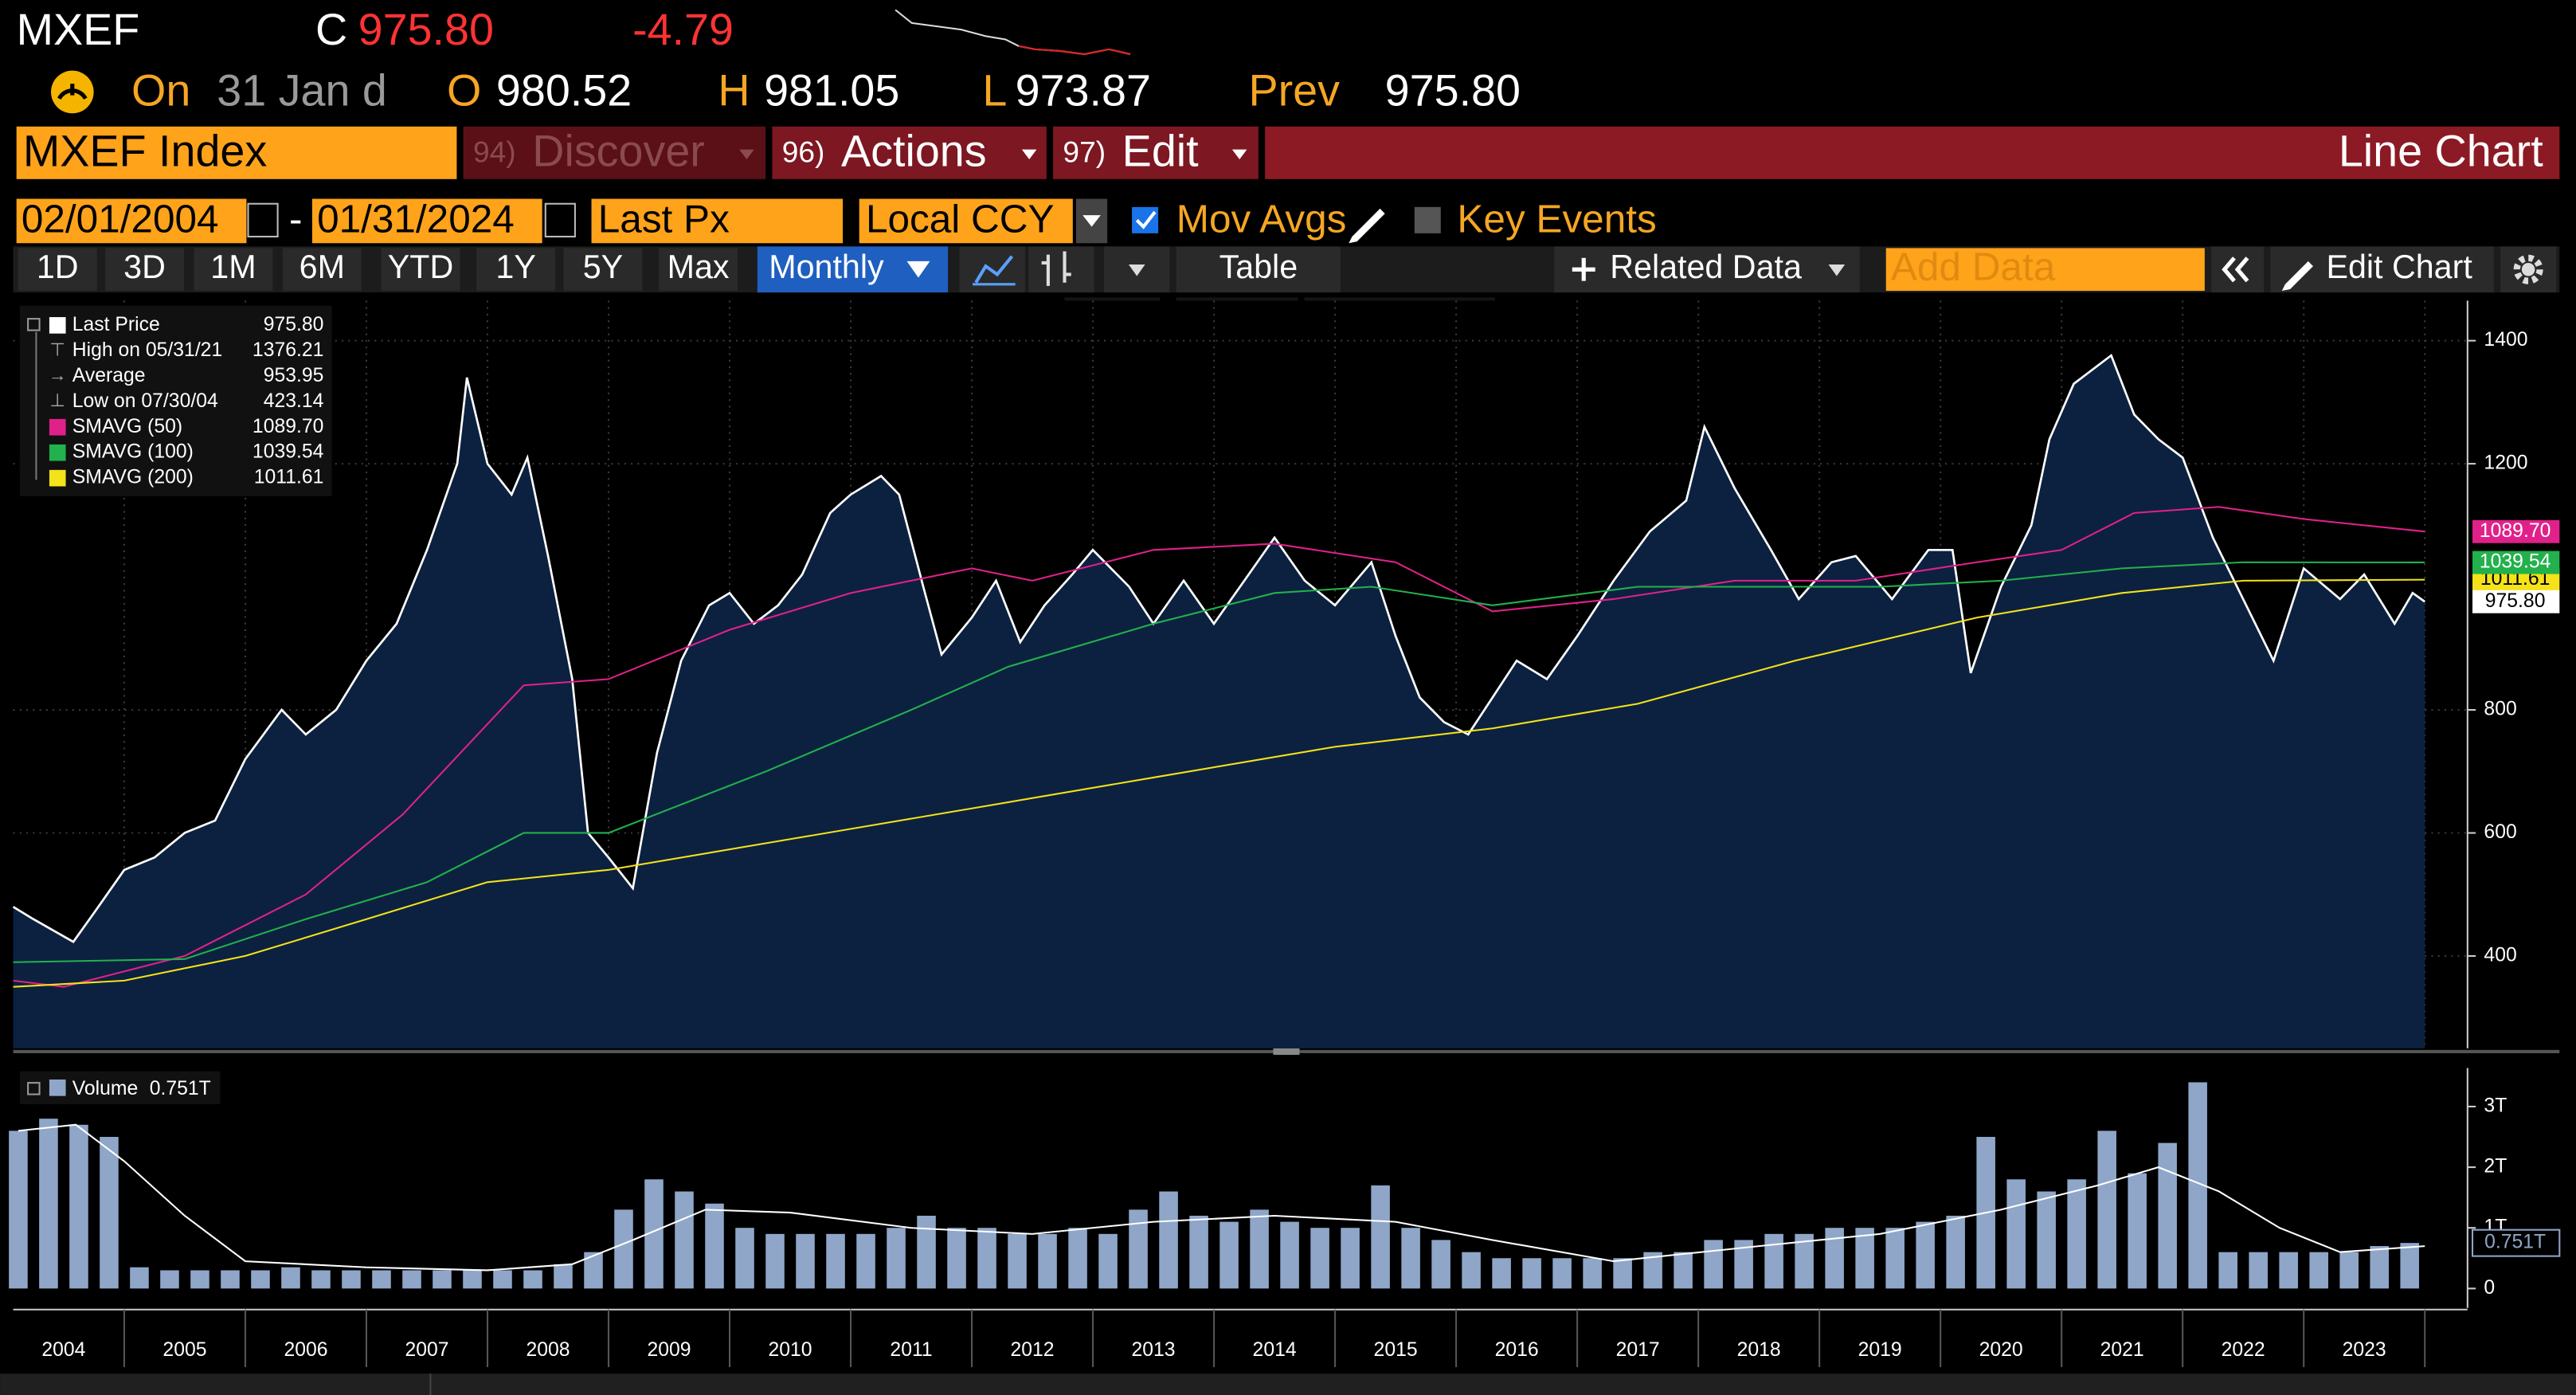  I want to click on edit-chart: Edit Chart, so click(2399, 267).